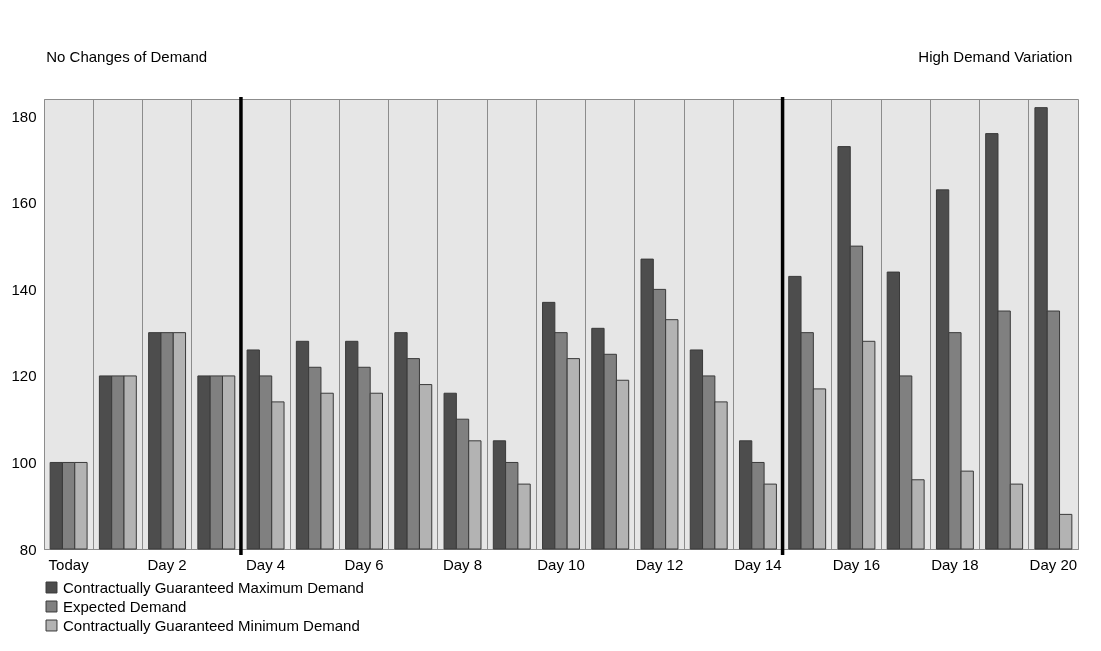 The height and width of the screenshot is (651, 1101). What do you see at coordinates (28, 549) in the screenshot?
I see `y-tick-label: 80` at bounding box center [28, 549].